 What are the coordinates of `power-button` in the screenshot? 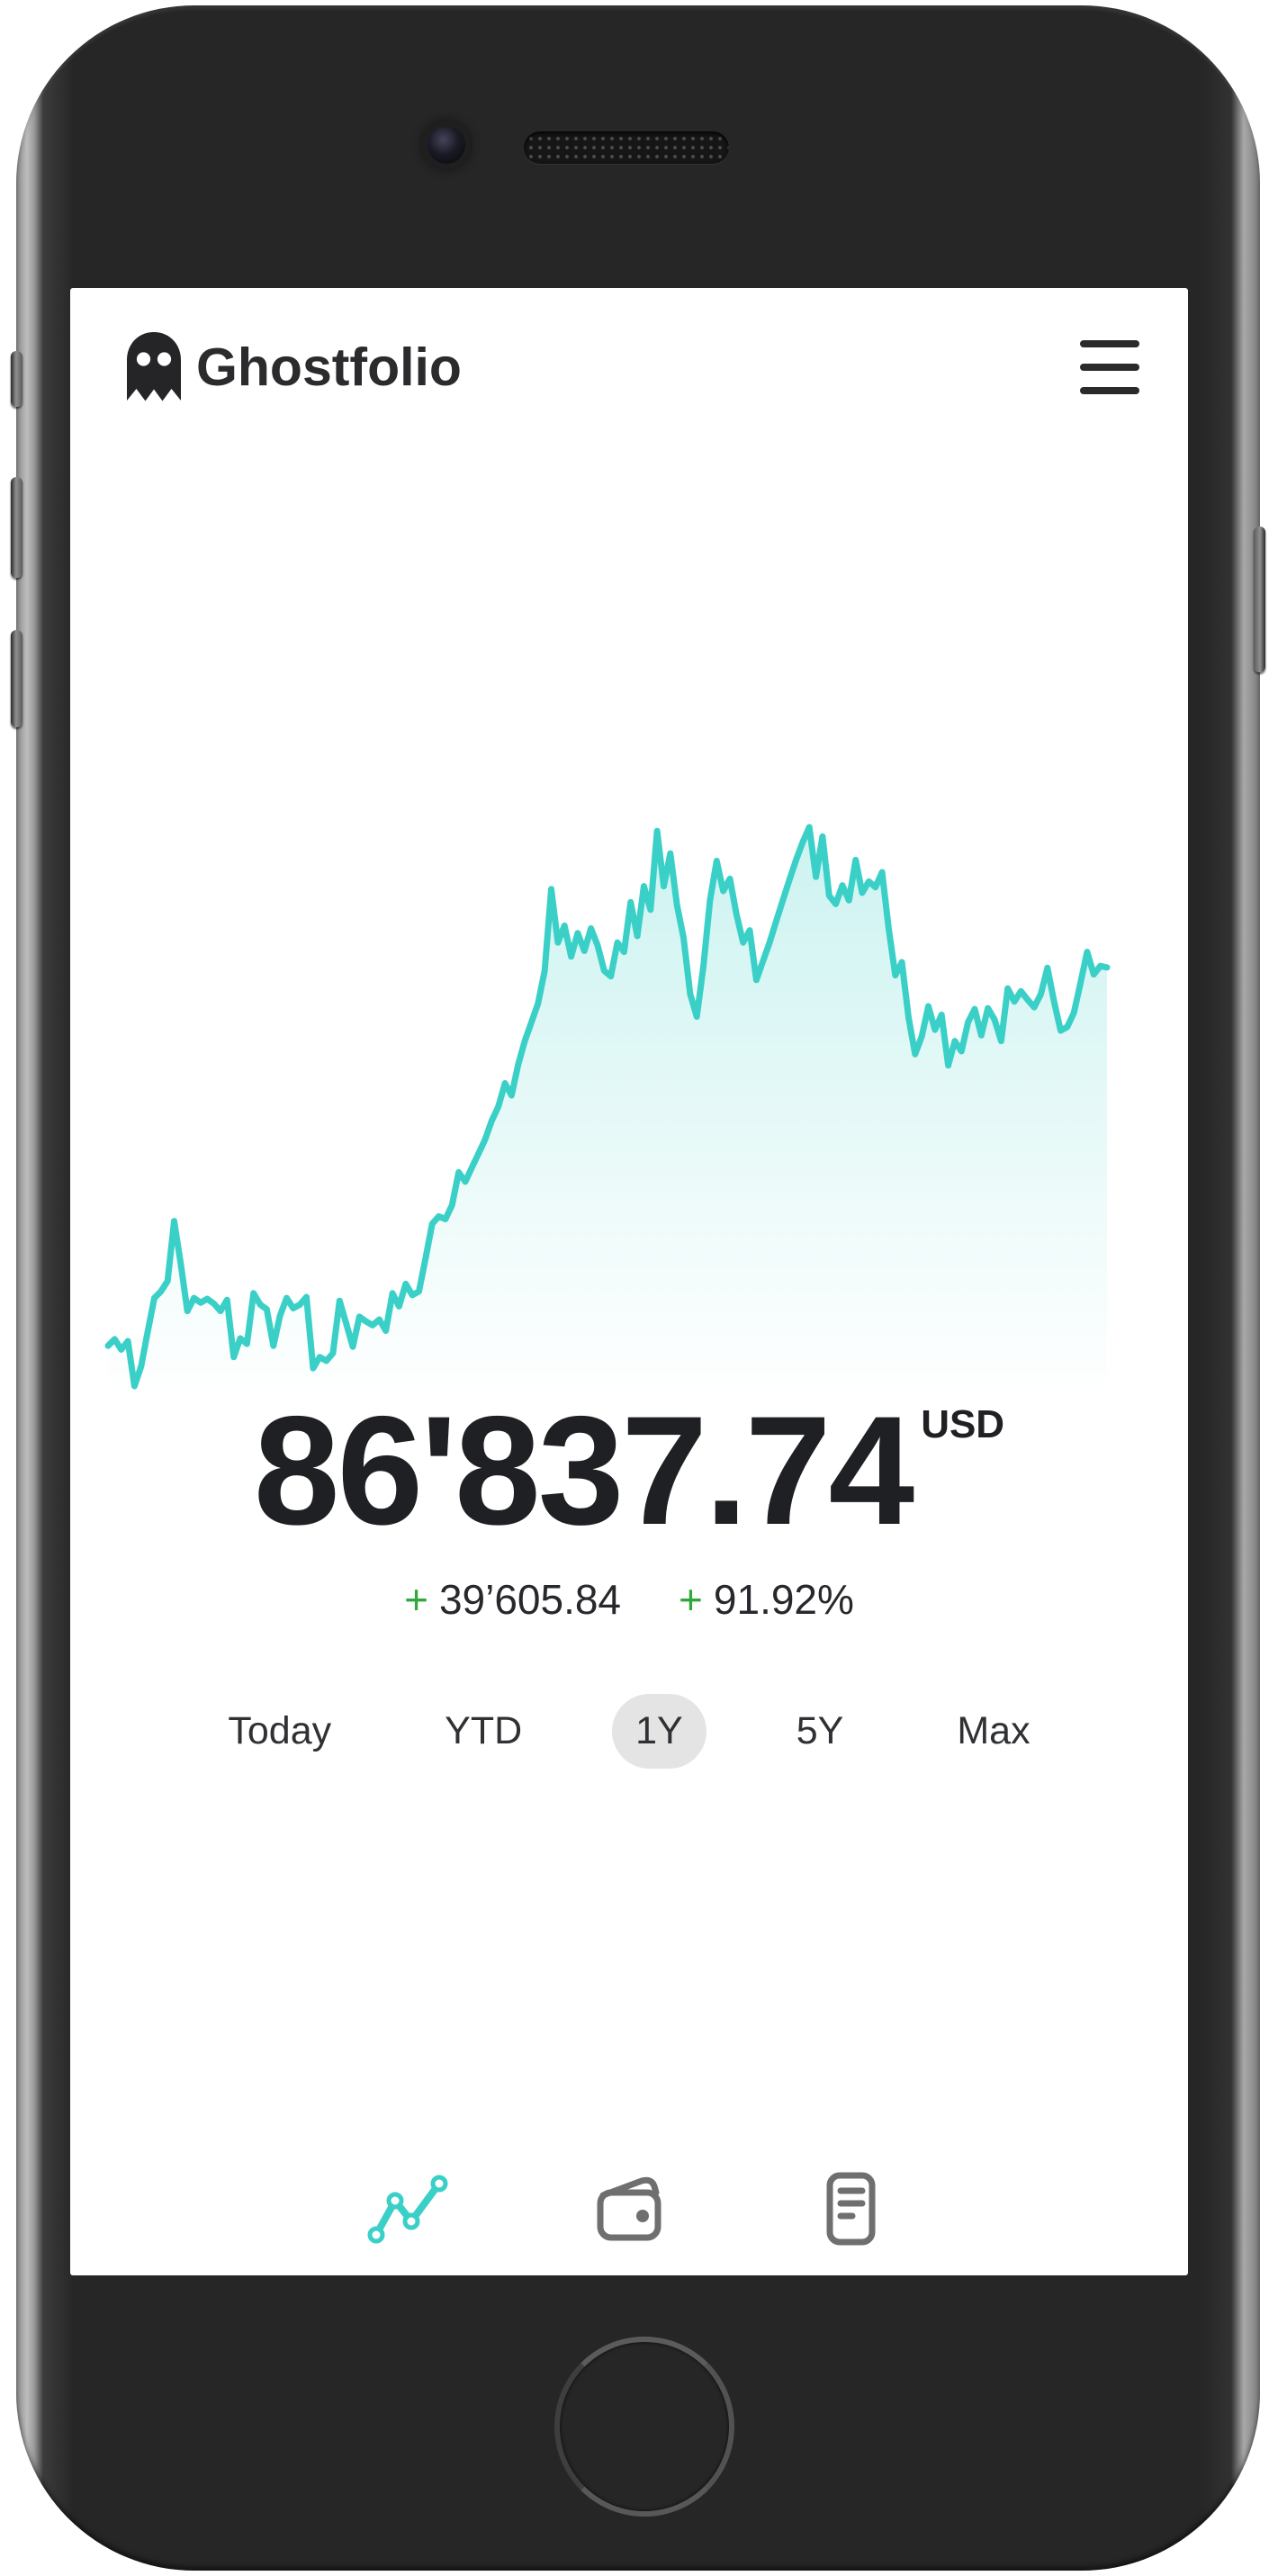 It's located at (1260, 599).